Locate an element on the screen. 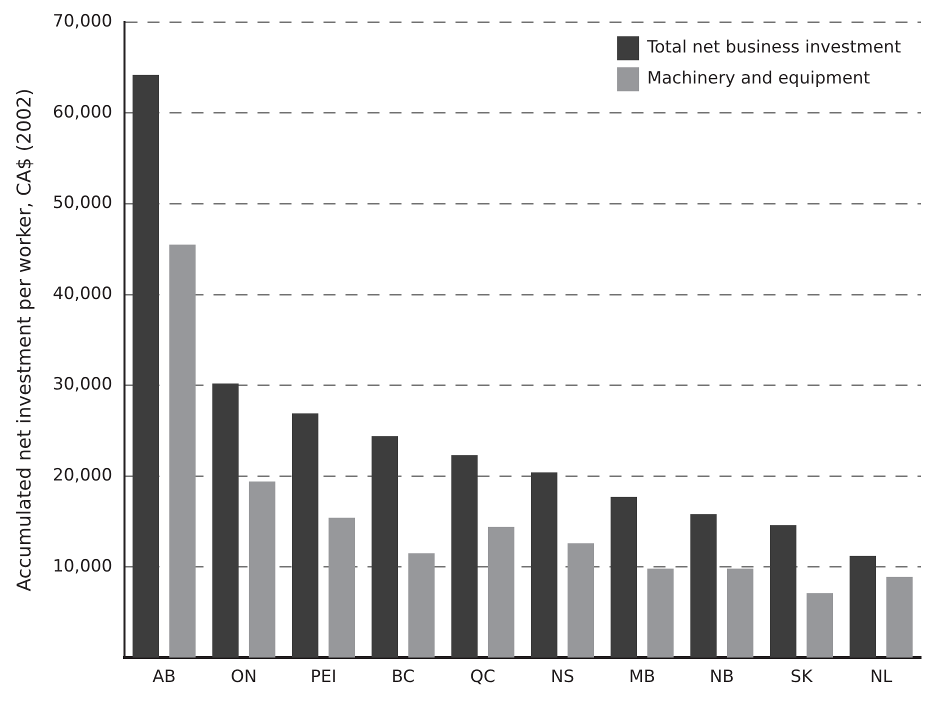 The image size is (929, 704). y-tick-label: 20,000 is located at coordinates (82, 475).